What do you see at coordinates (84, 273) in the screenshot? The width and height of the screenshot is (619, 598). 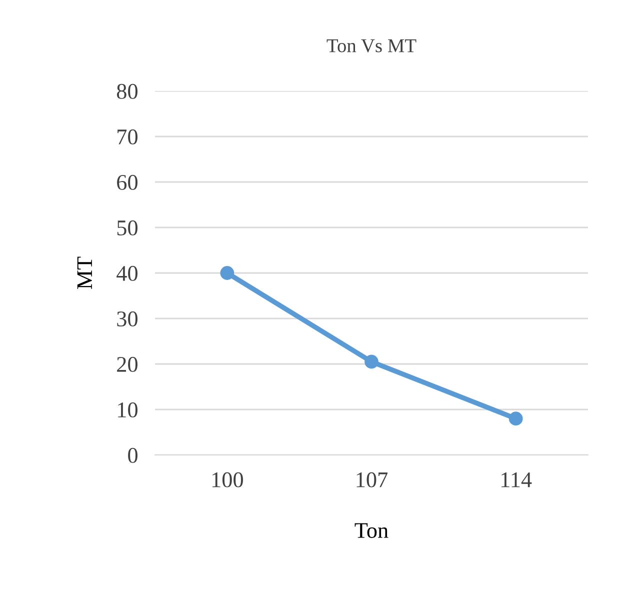 I see `y-axis-title: MT` at bounding box center [84, 273].